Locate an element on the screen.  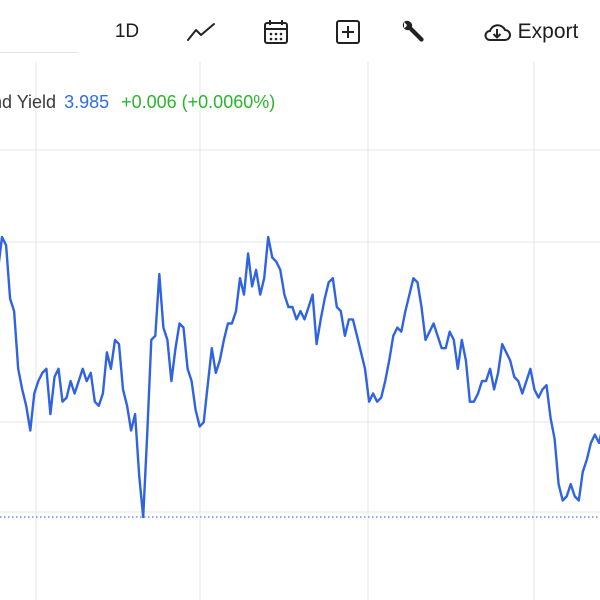
instrument-name: nd Yield is located at coordinates (28, 101).